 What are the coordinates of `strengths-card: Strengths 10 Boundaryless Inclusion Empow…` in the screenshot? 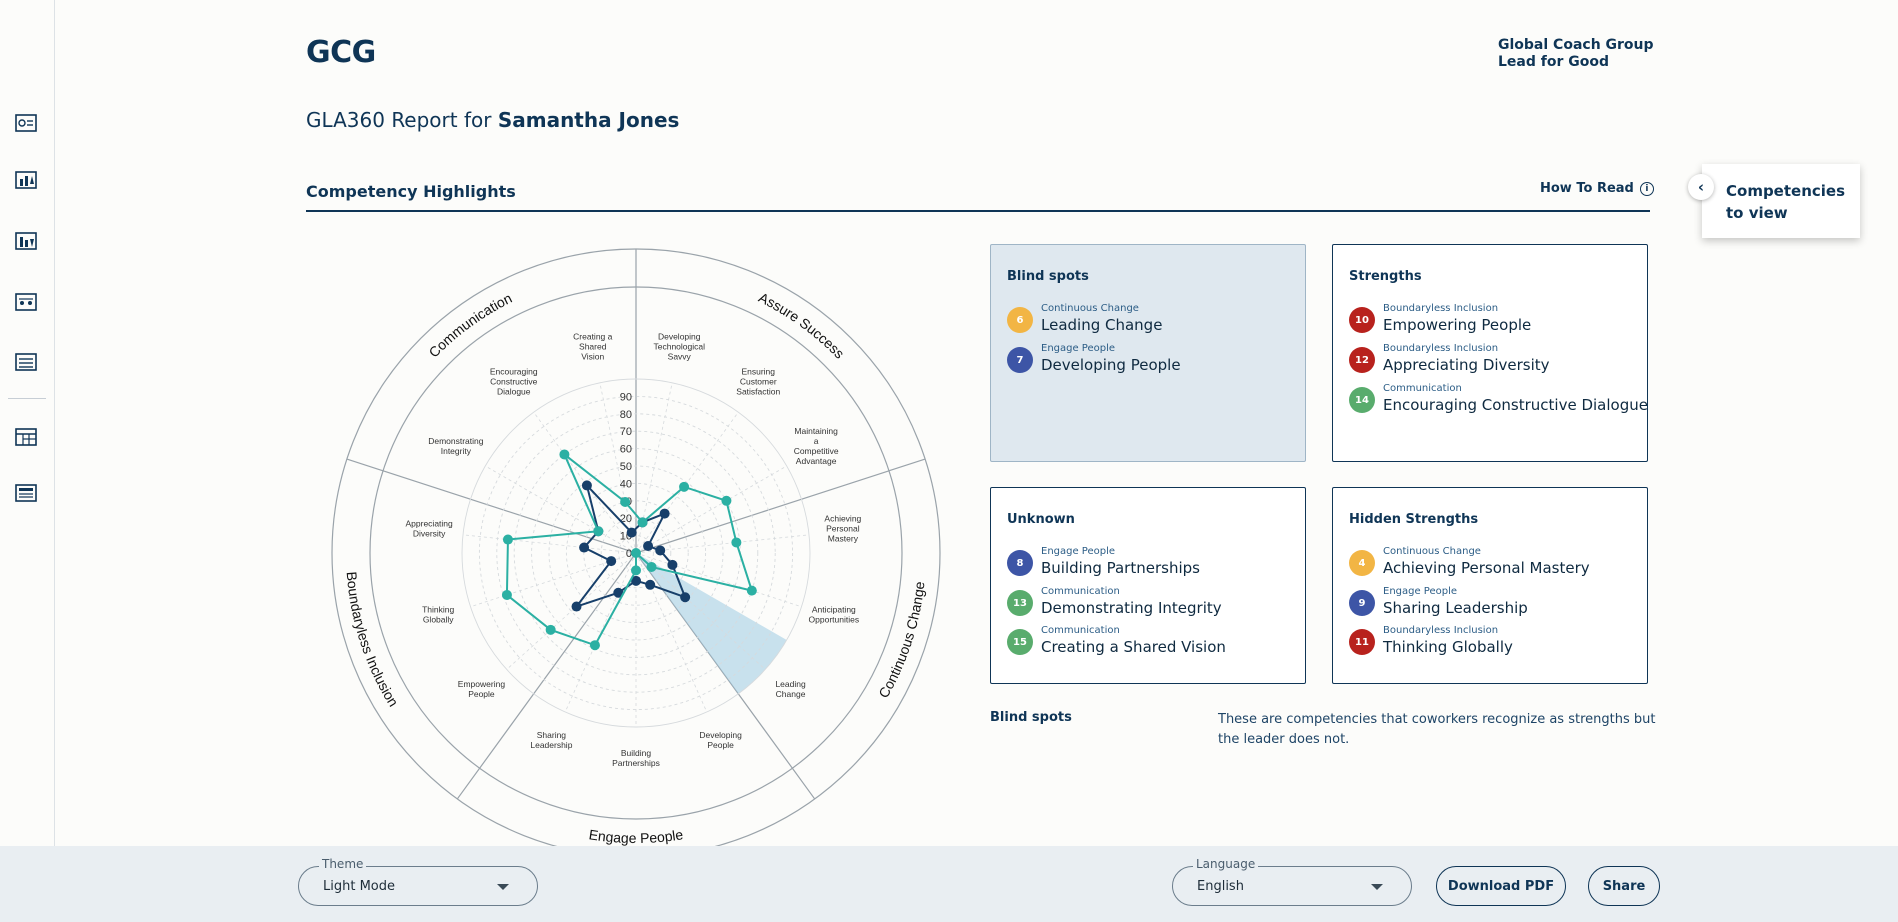 It's located at (1490, 353).